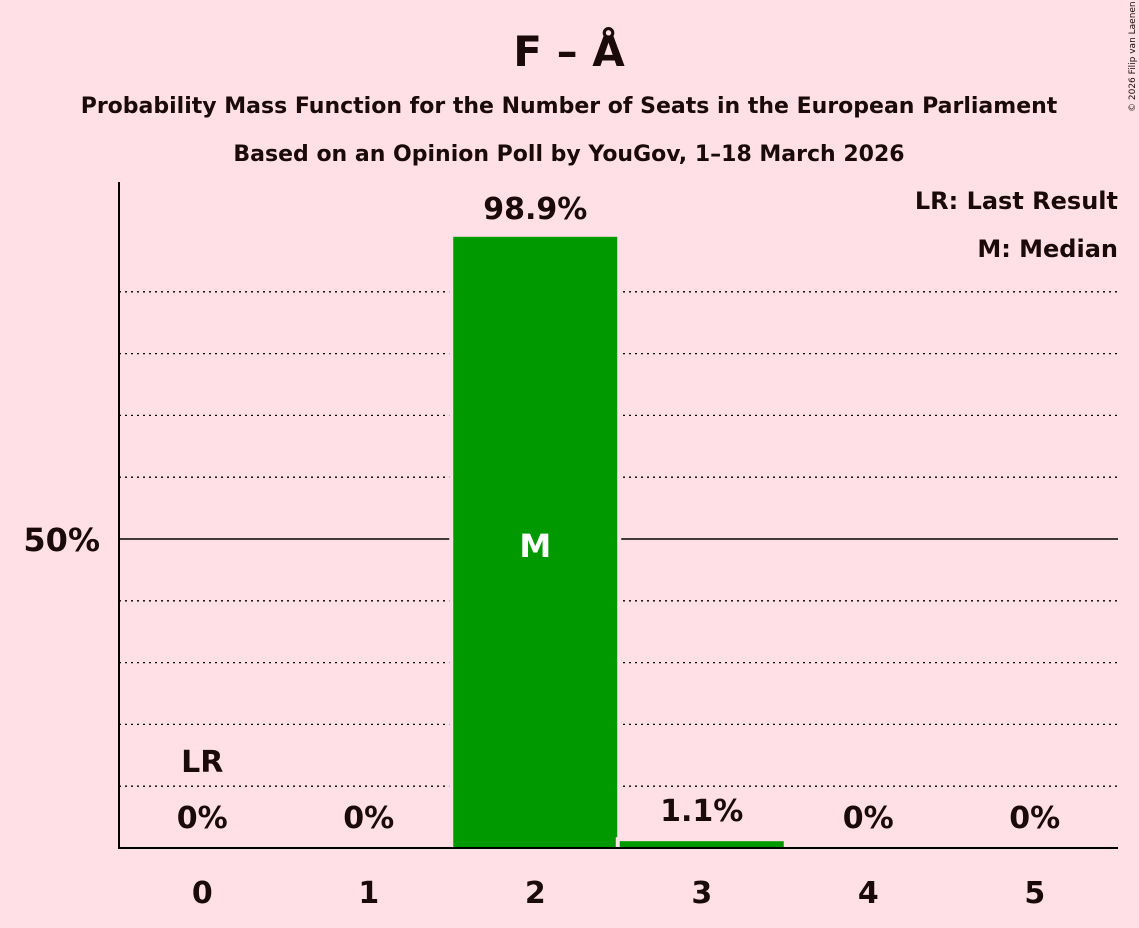 The image size is (1139, 928). Describe the element at coordinates (535, 893) in the screenshot. I see `x-tick-label: 2` at that location.